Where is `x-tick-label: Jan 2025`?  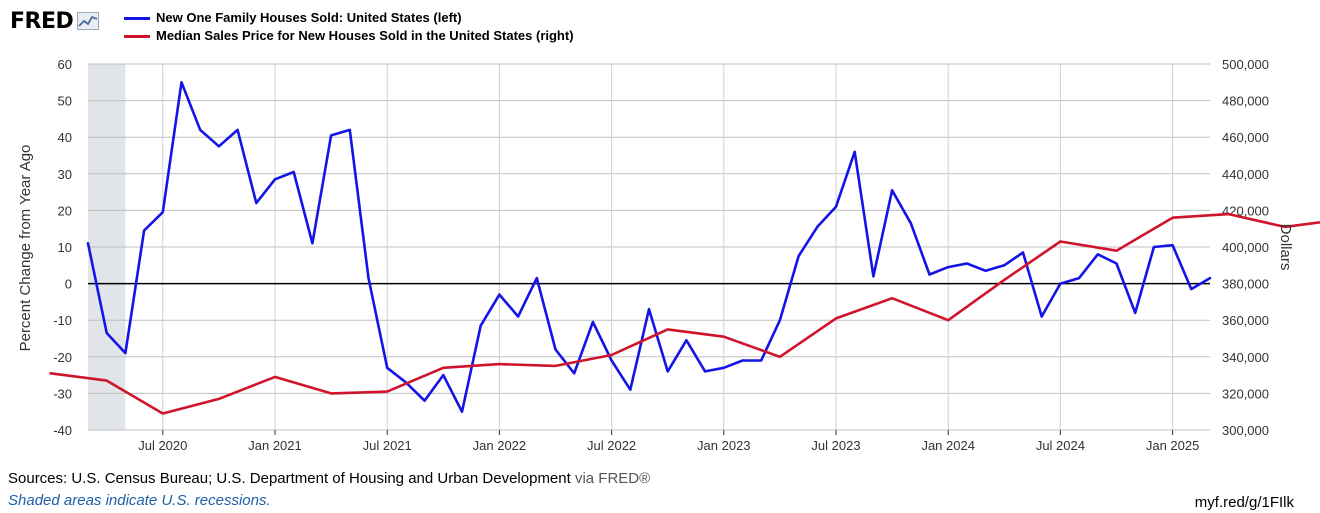 x-tick-label: Jan 2025 is located at coordinates (1173, 445).